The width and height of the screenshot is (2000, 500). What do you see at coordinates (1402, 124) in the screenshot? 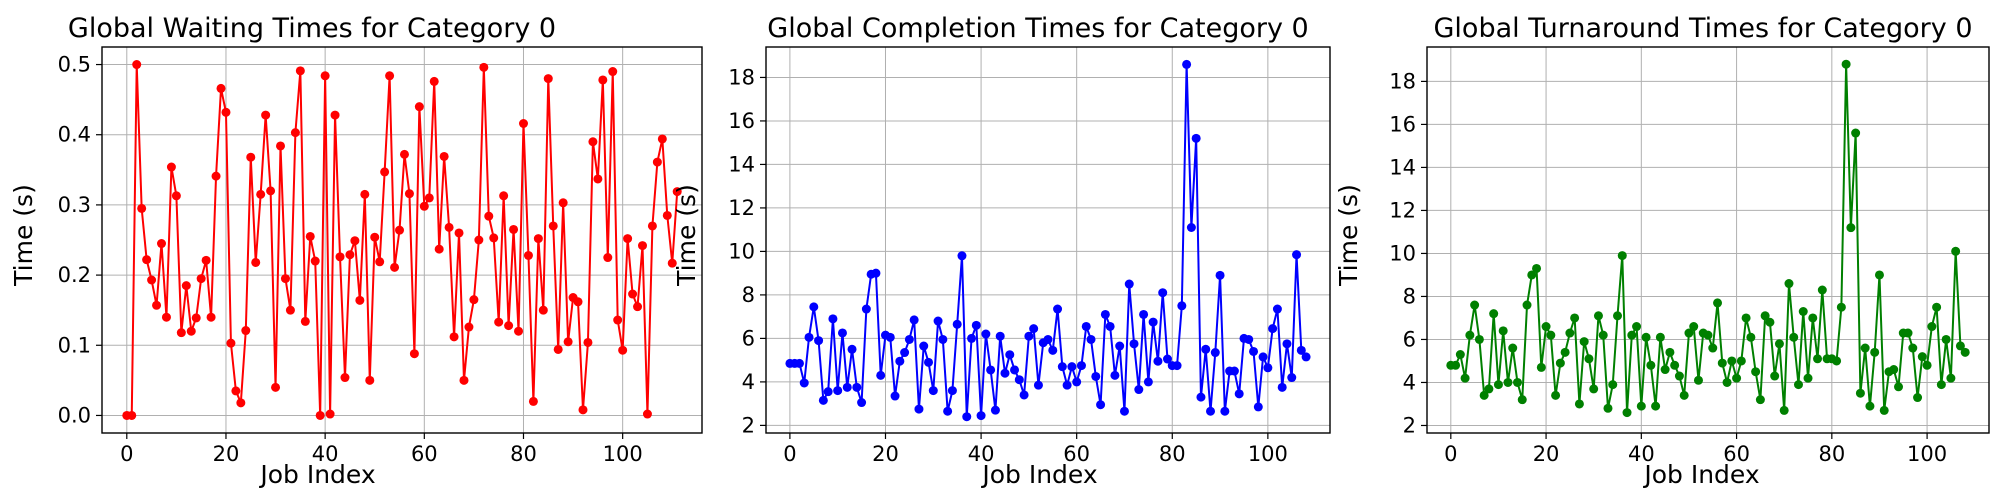
I see `turnaround-times-ytick-label: 16` at bounding box center [1402, 124].